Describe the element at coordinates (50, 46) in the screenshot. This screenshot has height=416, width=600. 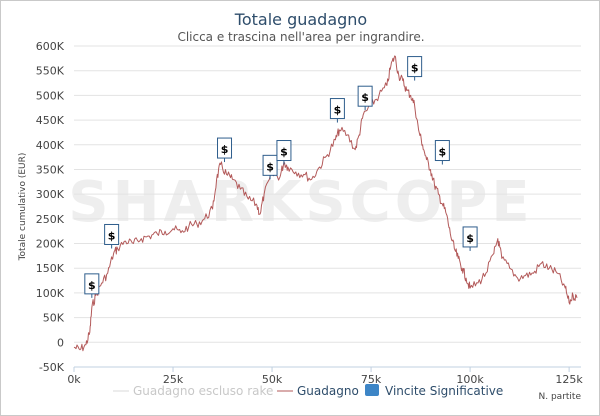
I see `y-tick-label: 600K` at that location.